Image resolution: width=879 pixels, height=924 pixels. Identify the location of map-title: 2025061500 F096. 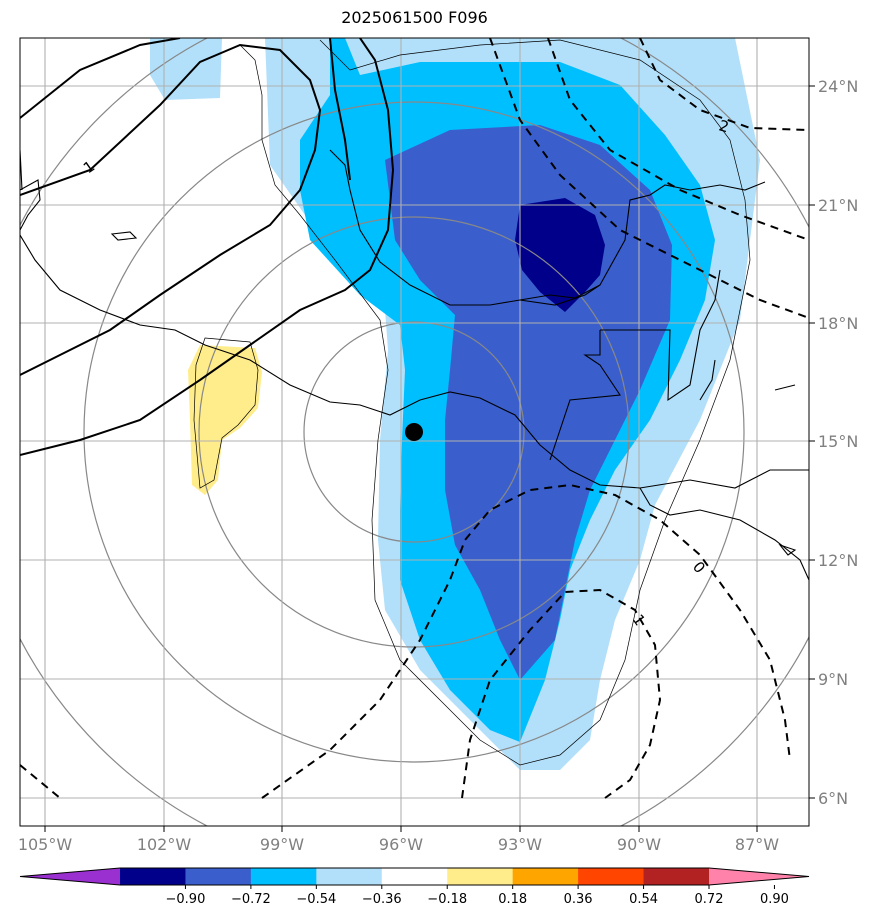
(414, 17).